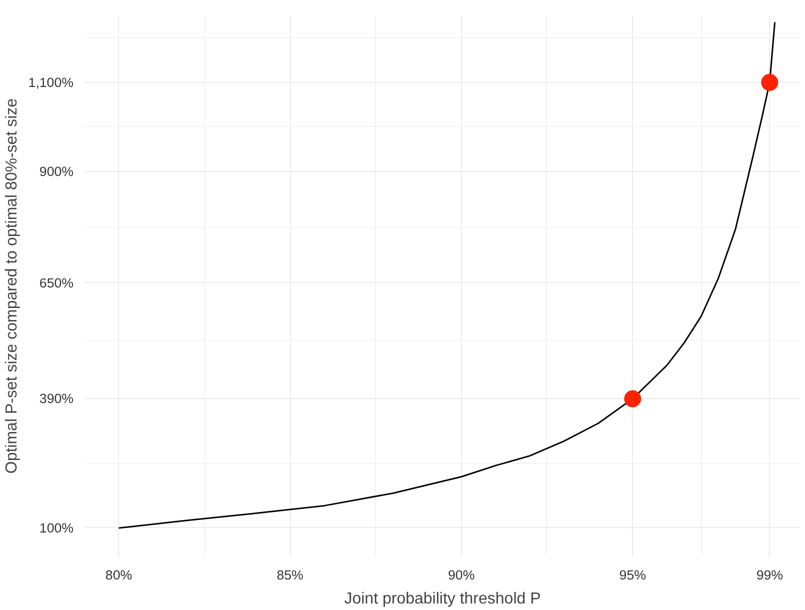 The image size is (805, 610). What do you see at coordinates (56, 171) in the screenshot?
I see `y-tick-label: 900%` at bounding box center [56, 171].